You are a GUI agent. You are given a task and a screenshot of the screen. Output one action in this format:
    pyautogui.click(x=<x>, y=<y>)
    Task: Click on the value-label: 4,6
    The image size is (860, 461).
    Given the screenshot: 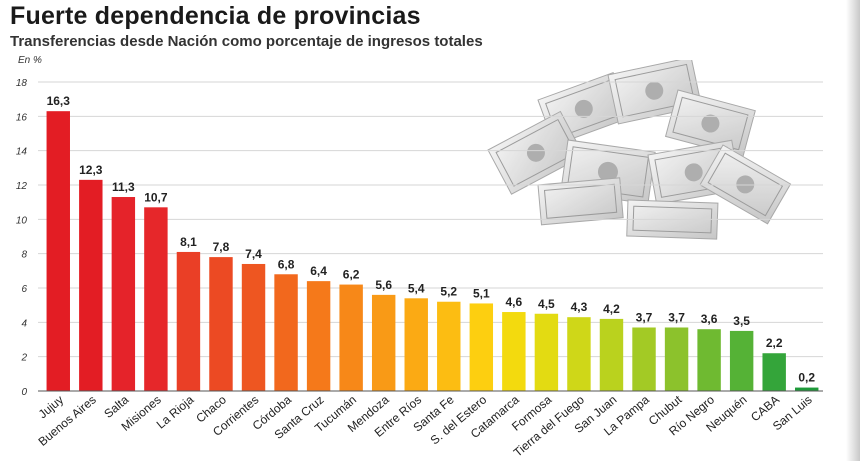 What is the action you would take?
    pyautogui.click(x=514, y=302)
    